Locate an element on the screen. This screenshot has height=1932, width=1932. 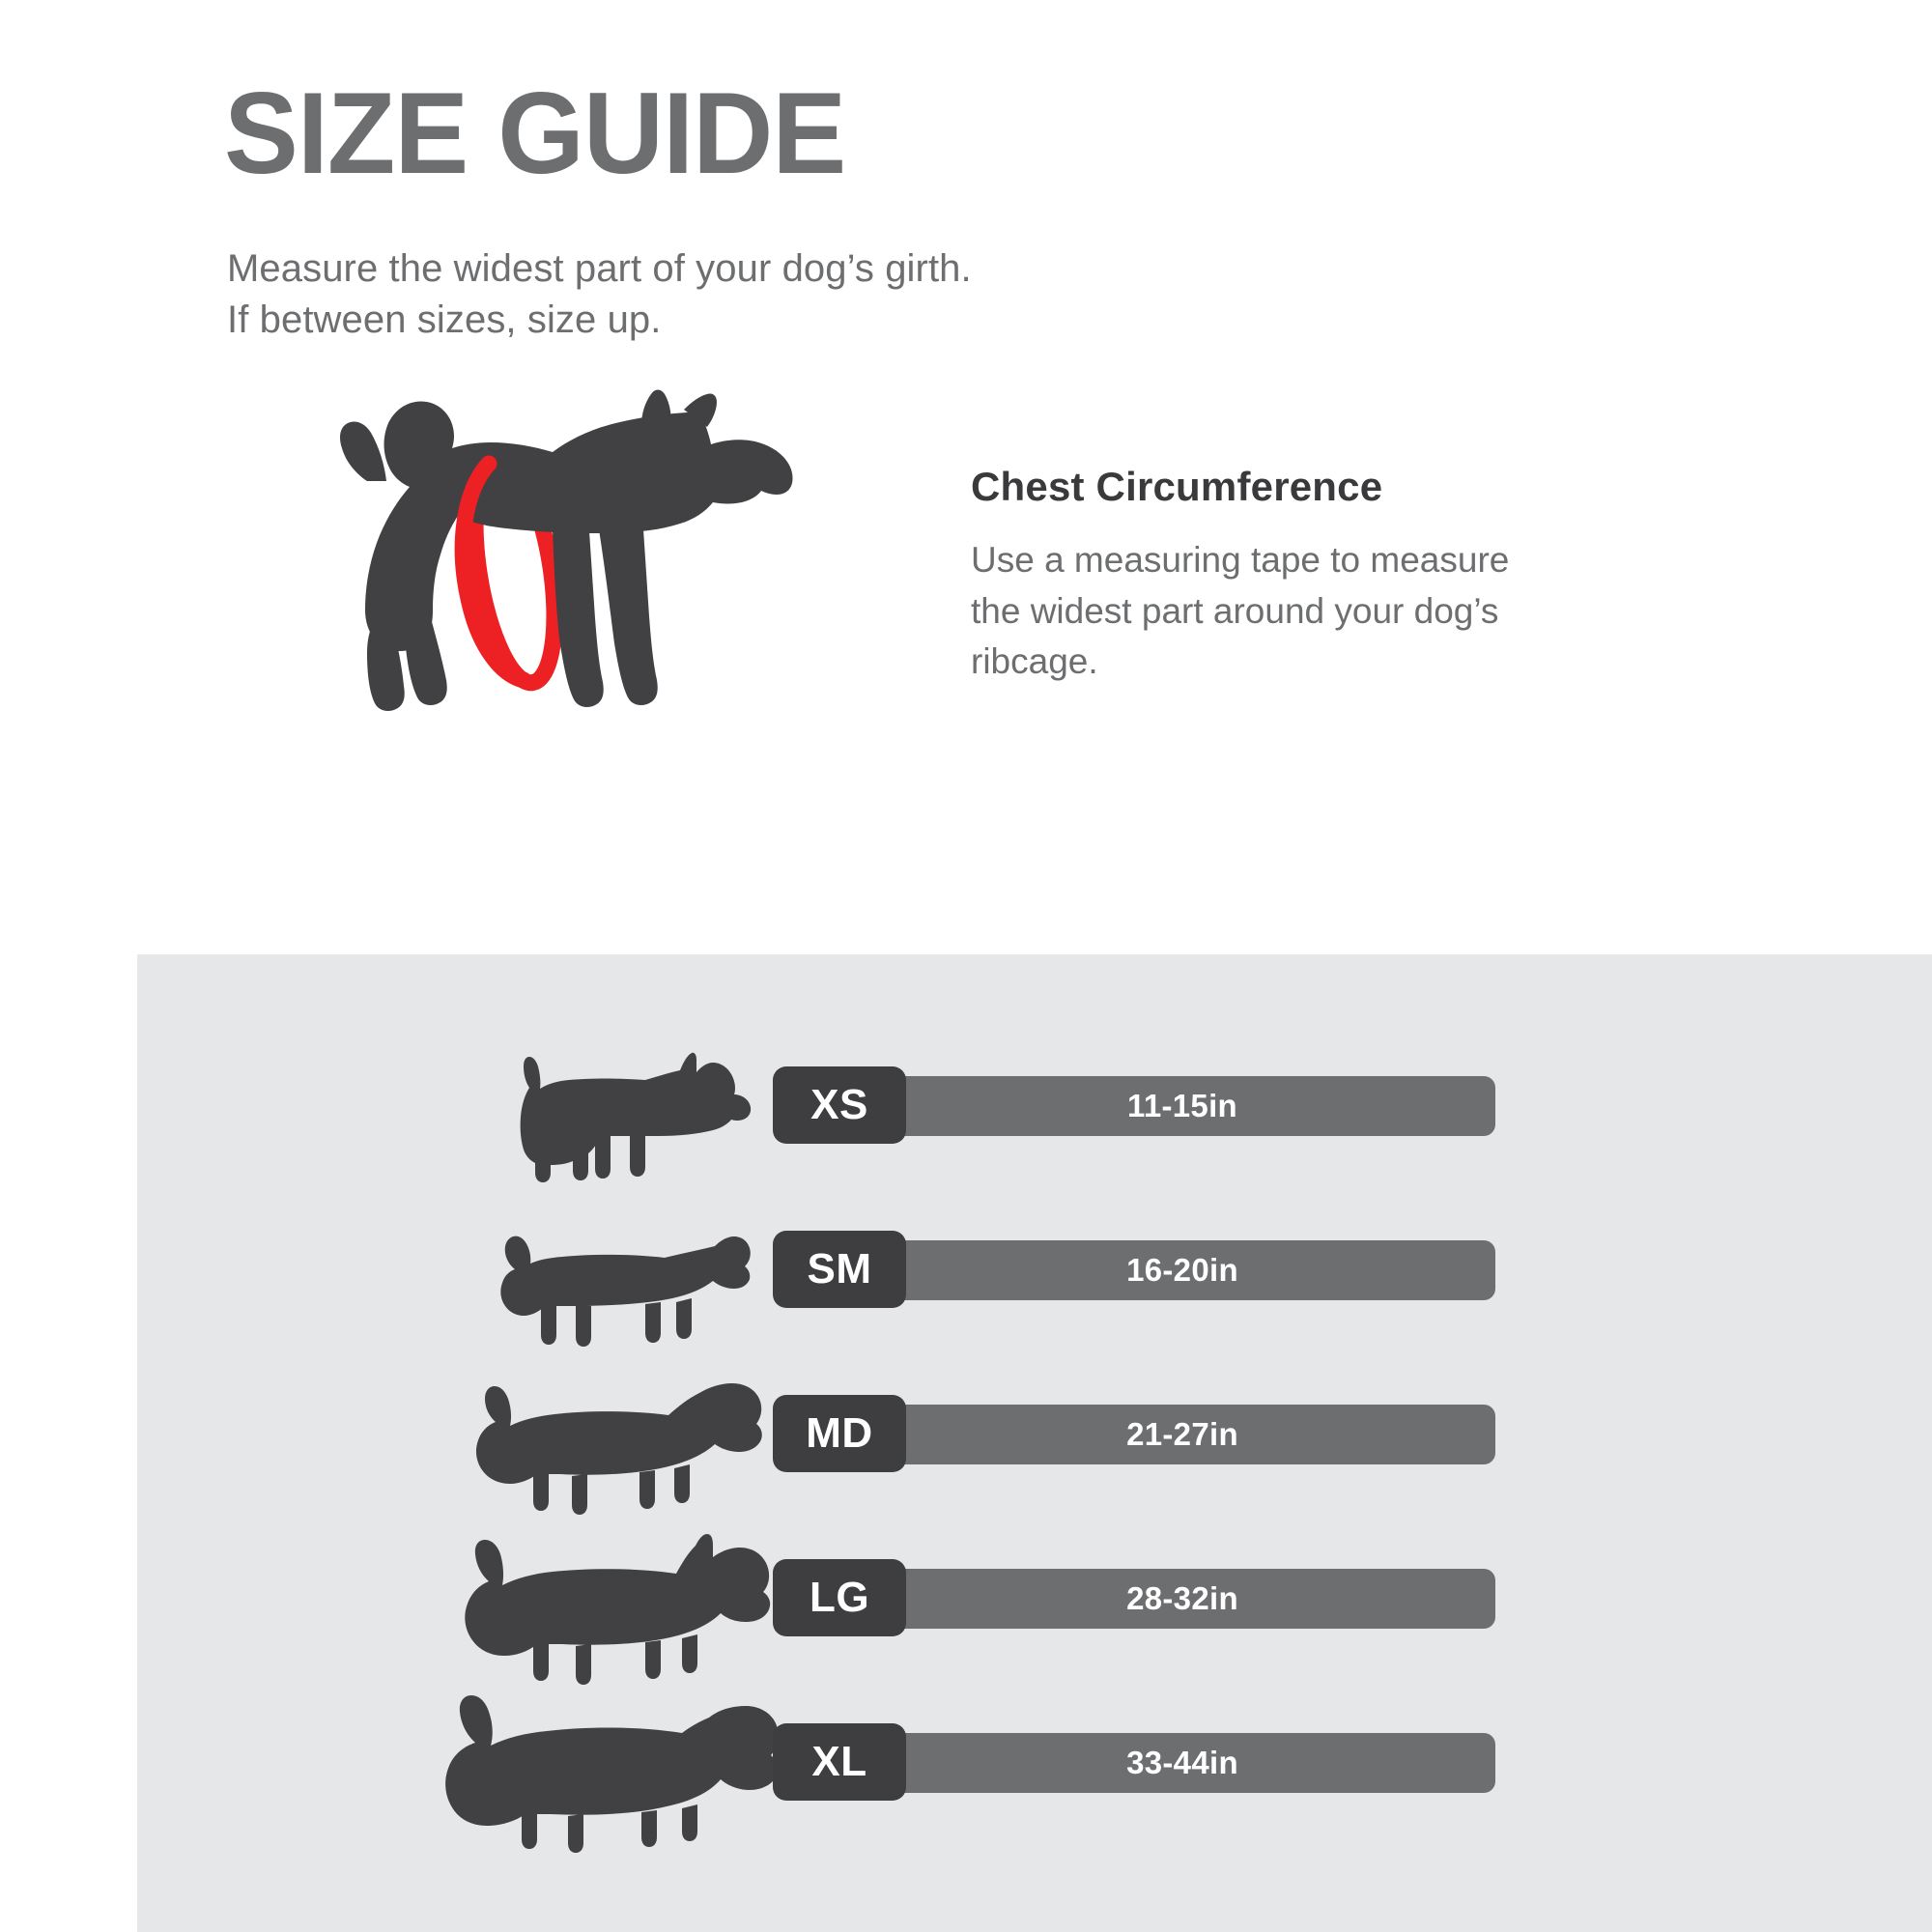
size-badge-xl: XL is located at coordinates (839, 1762).